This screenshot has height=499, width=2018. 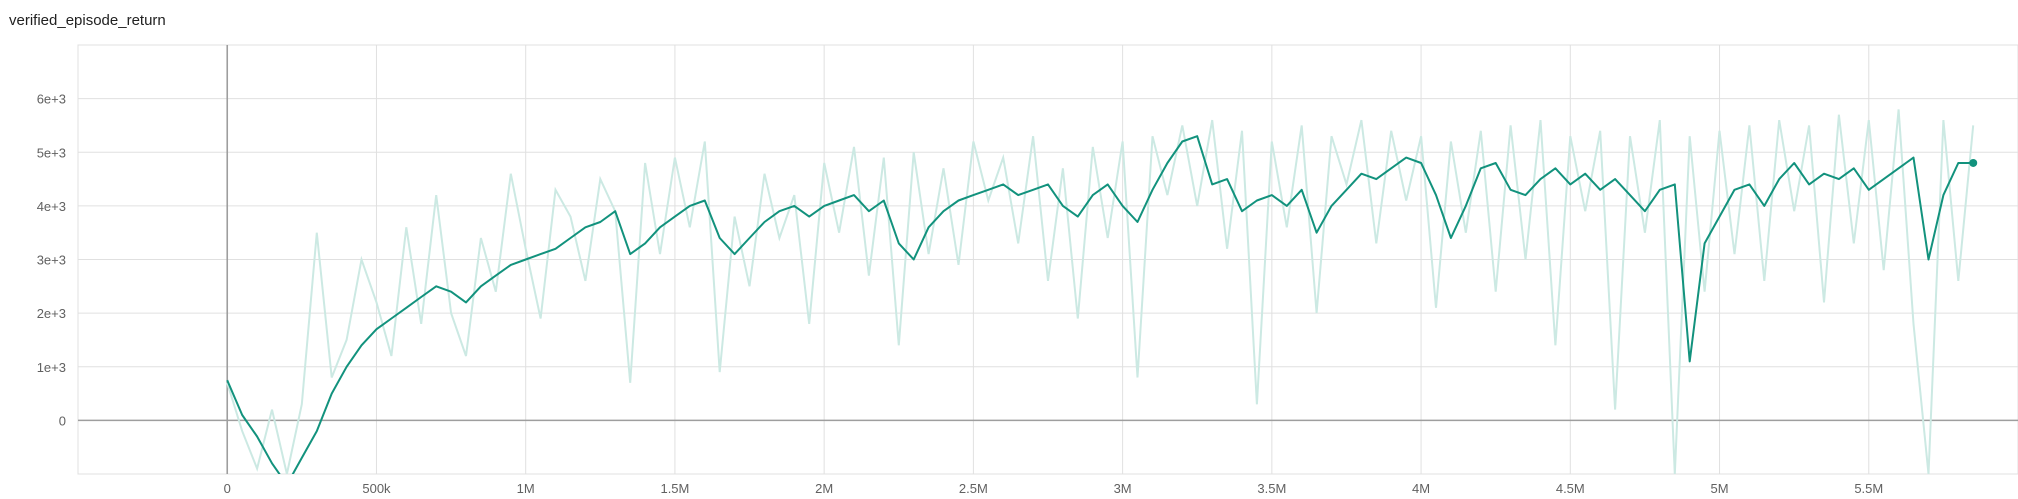 I want to click on x-tick-label: 1M, so click(x=526, y=488).